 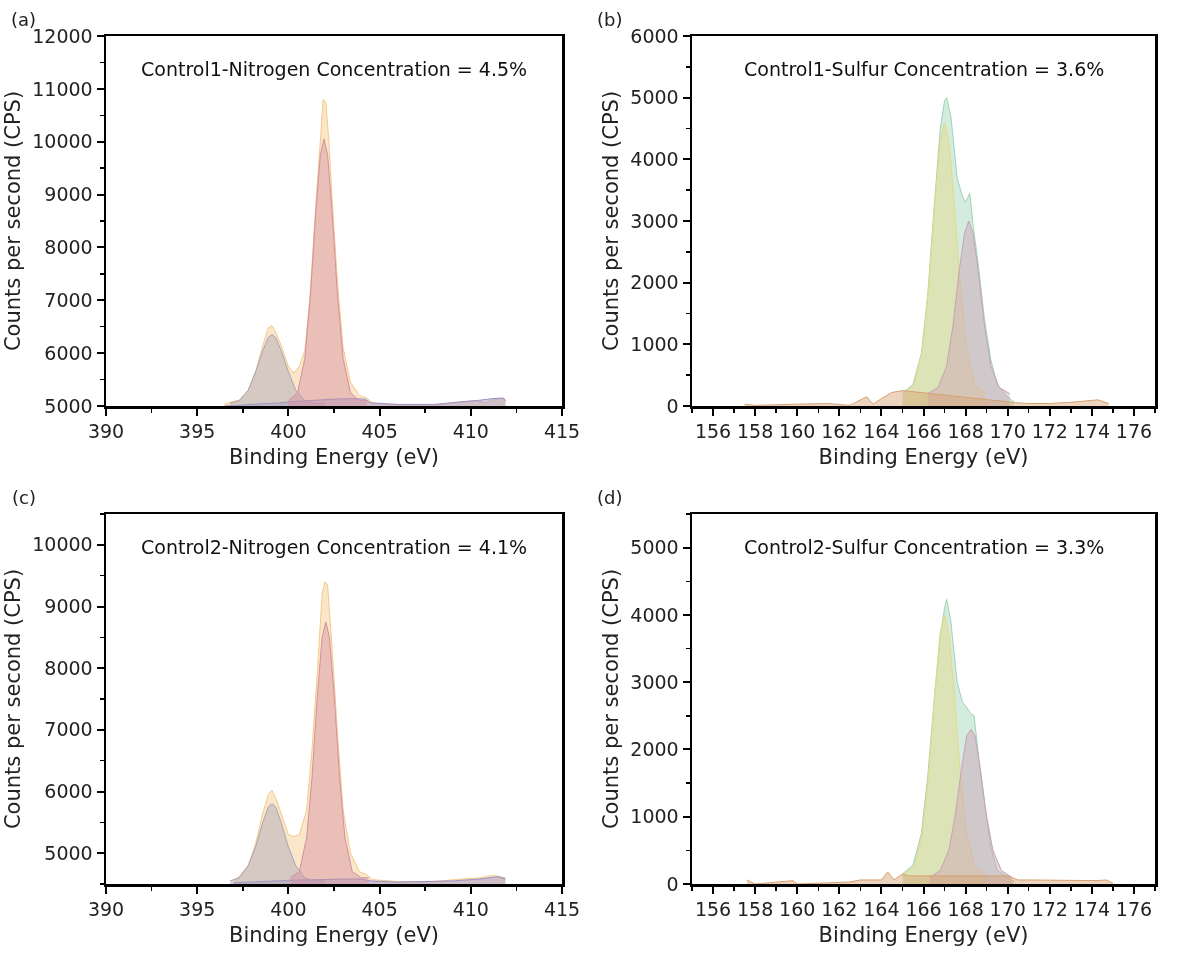 I want to click on text: (b), so click(x=610, y=19).